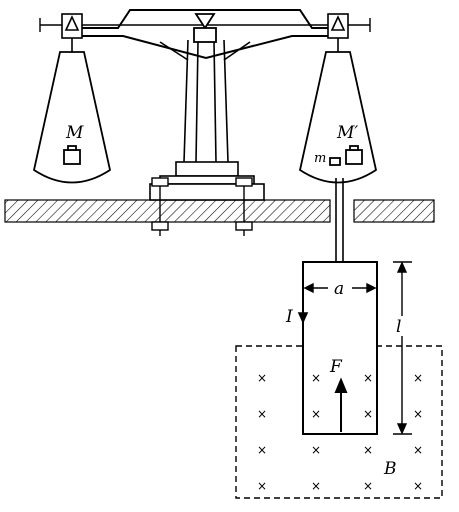 This screenshot has height=512, width=459. What do you see at coordinates (320, 158) in the screenshot?
I see `label-small-mass: m` at bounding box center [320, 158].